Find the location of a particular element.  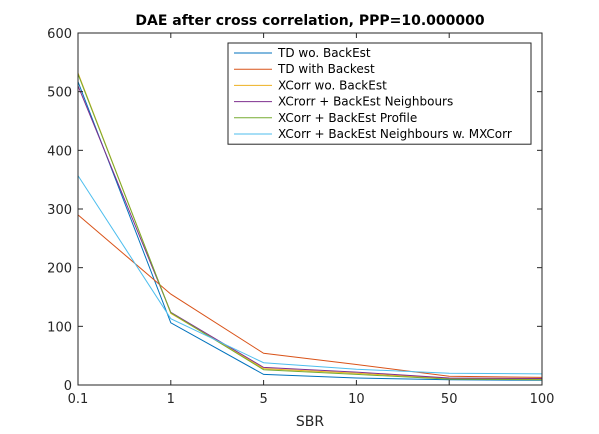

x-tick-label: 50 is located at coordinates (449, 399).